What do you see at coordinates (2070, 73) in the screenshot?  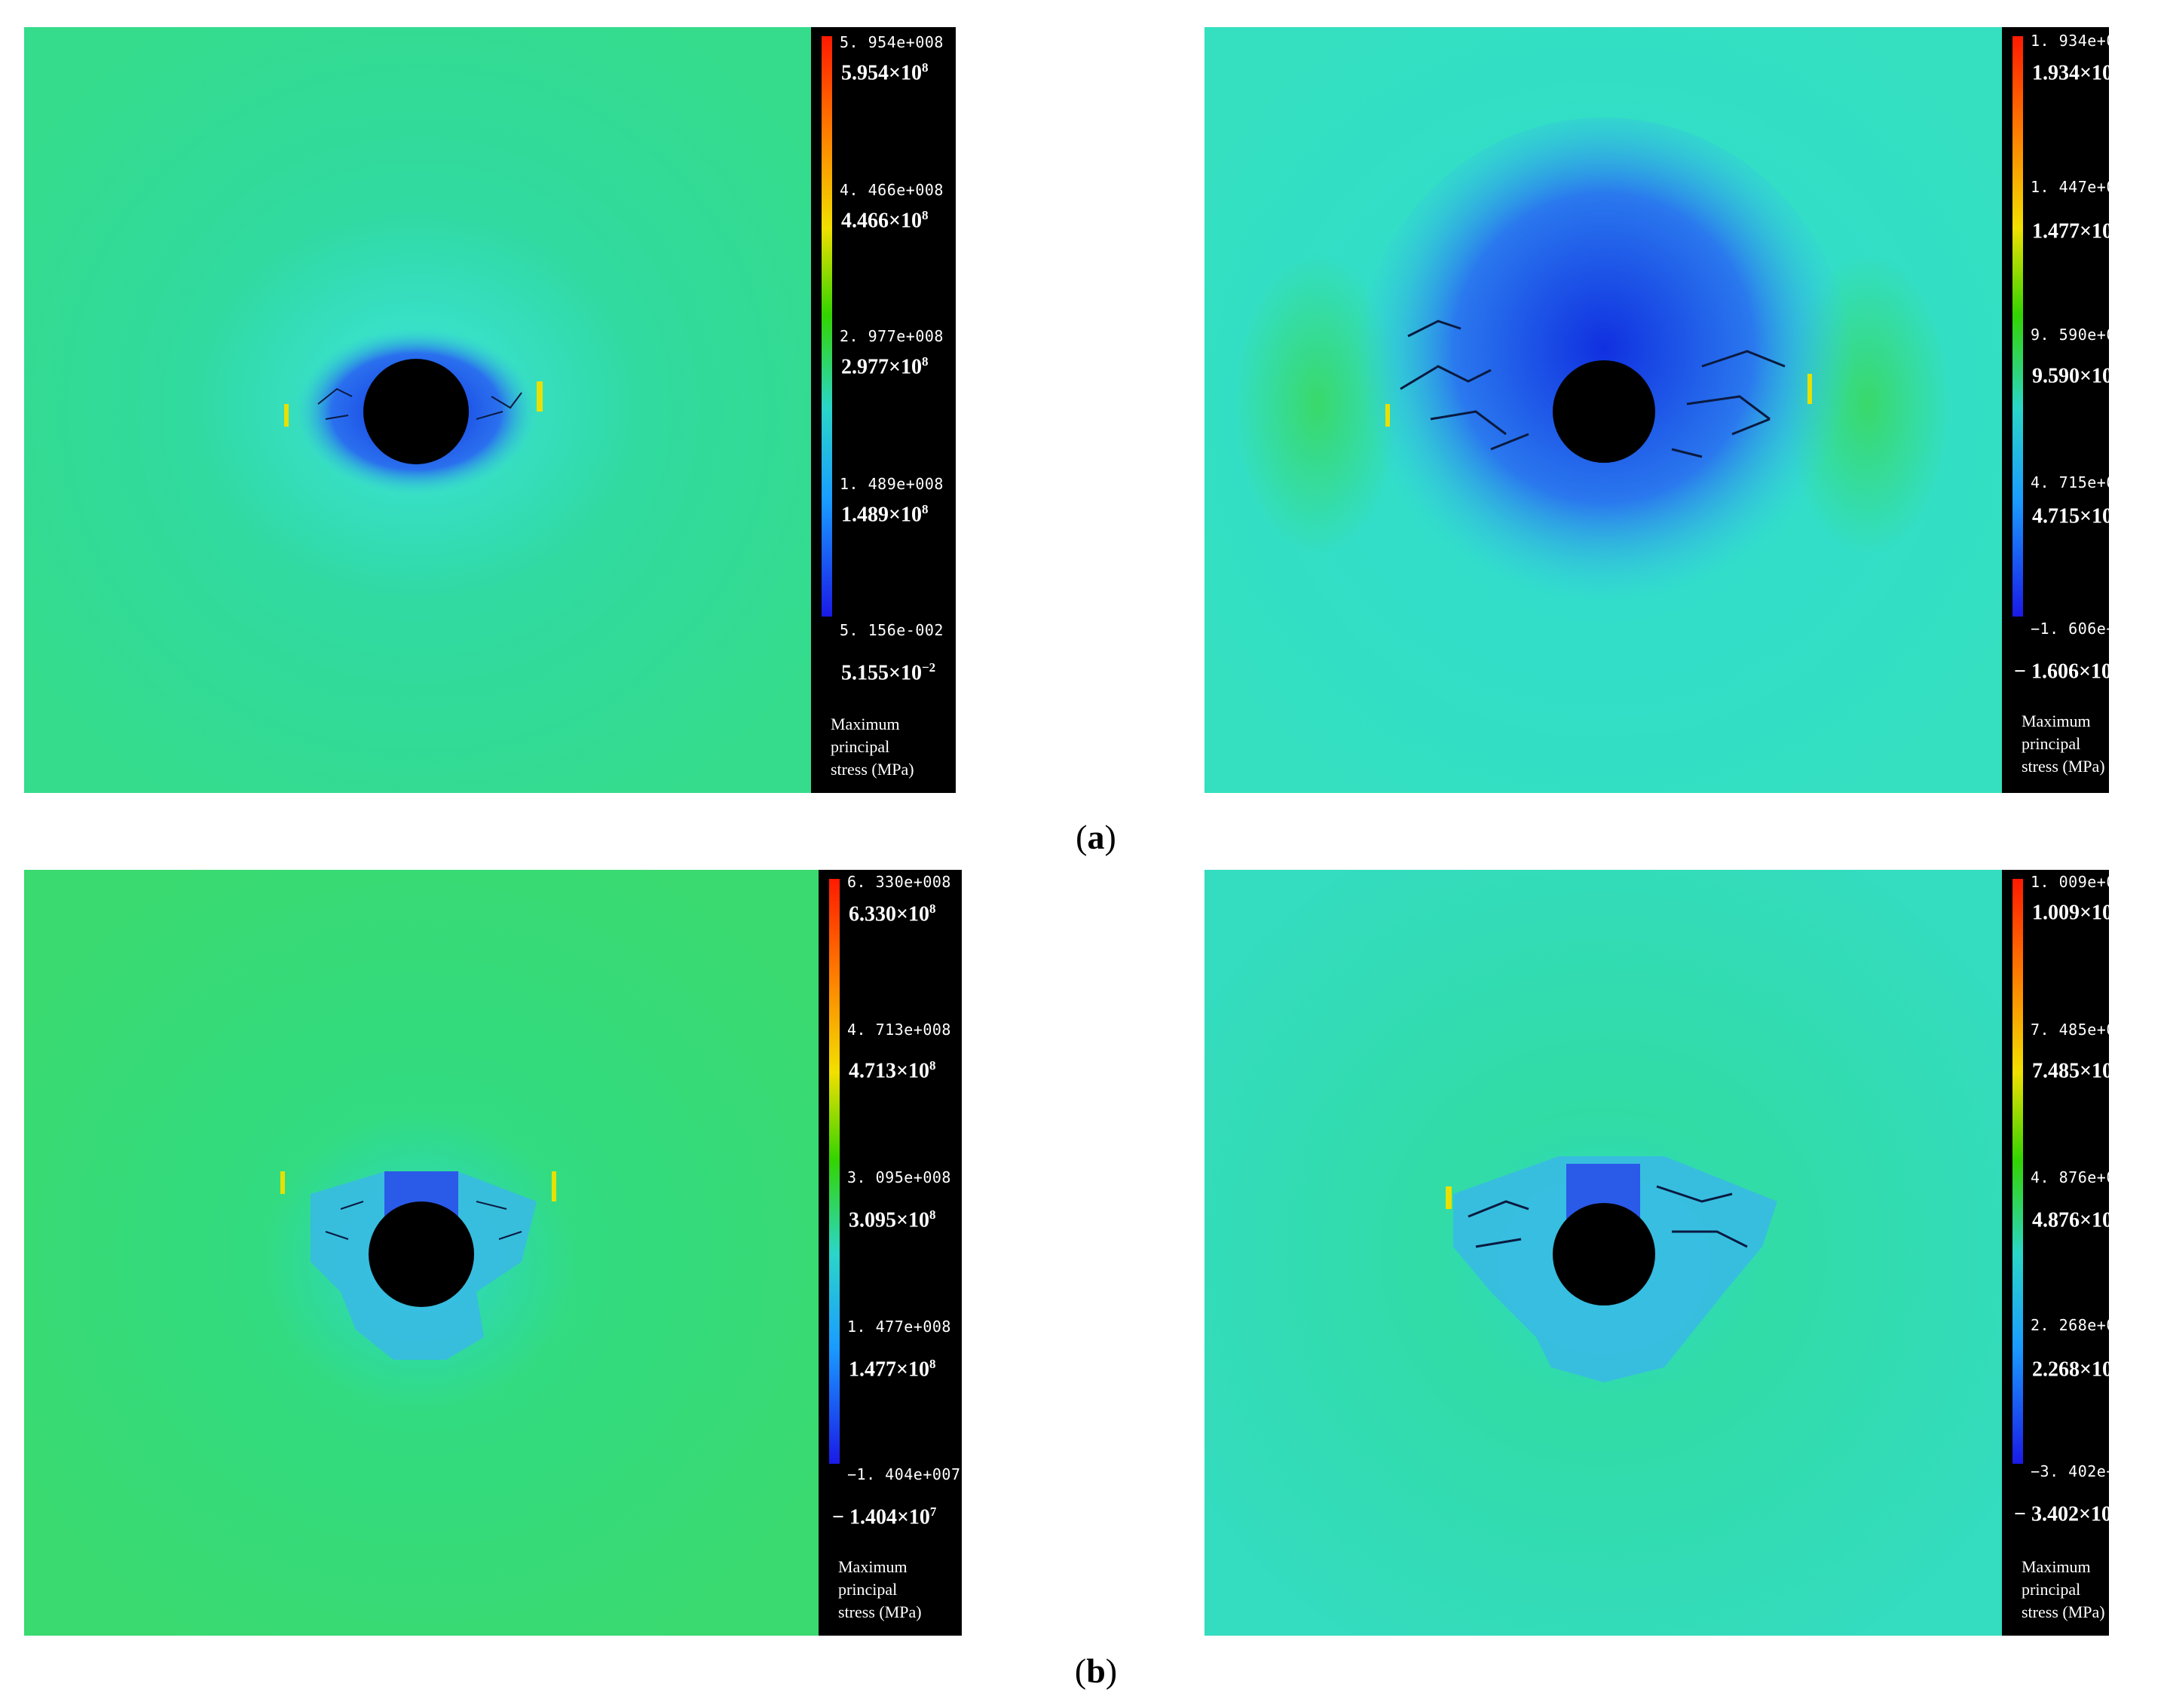 I see `tick-big-0: 1.934×10⁹` at bounding box center [2070, 73].